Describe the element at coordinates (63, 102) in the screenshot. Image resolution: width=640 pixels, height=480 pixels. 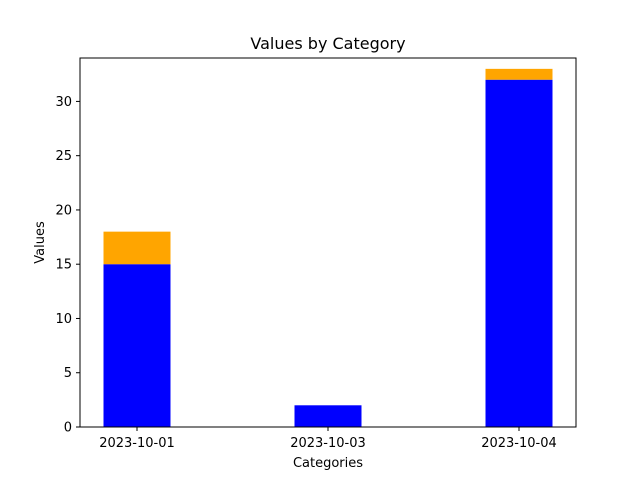
I see `y-tick-label: 30` at that location.